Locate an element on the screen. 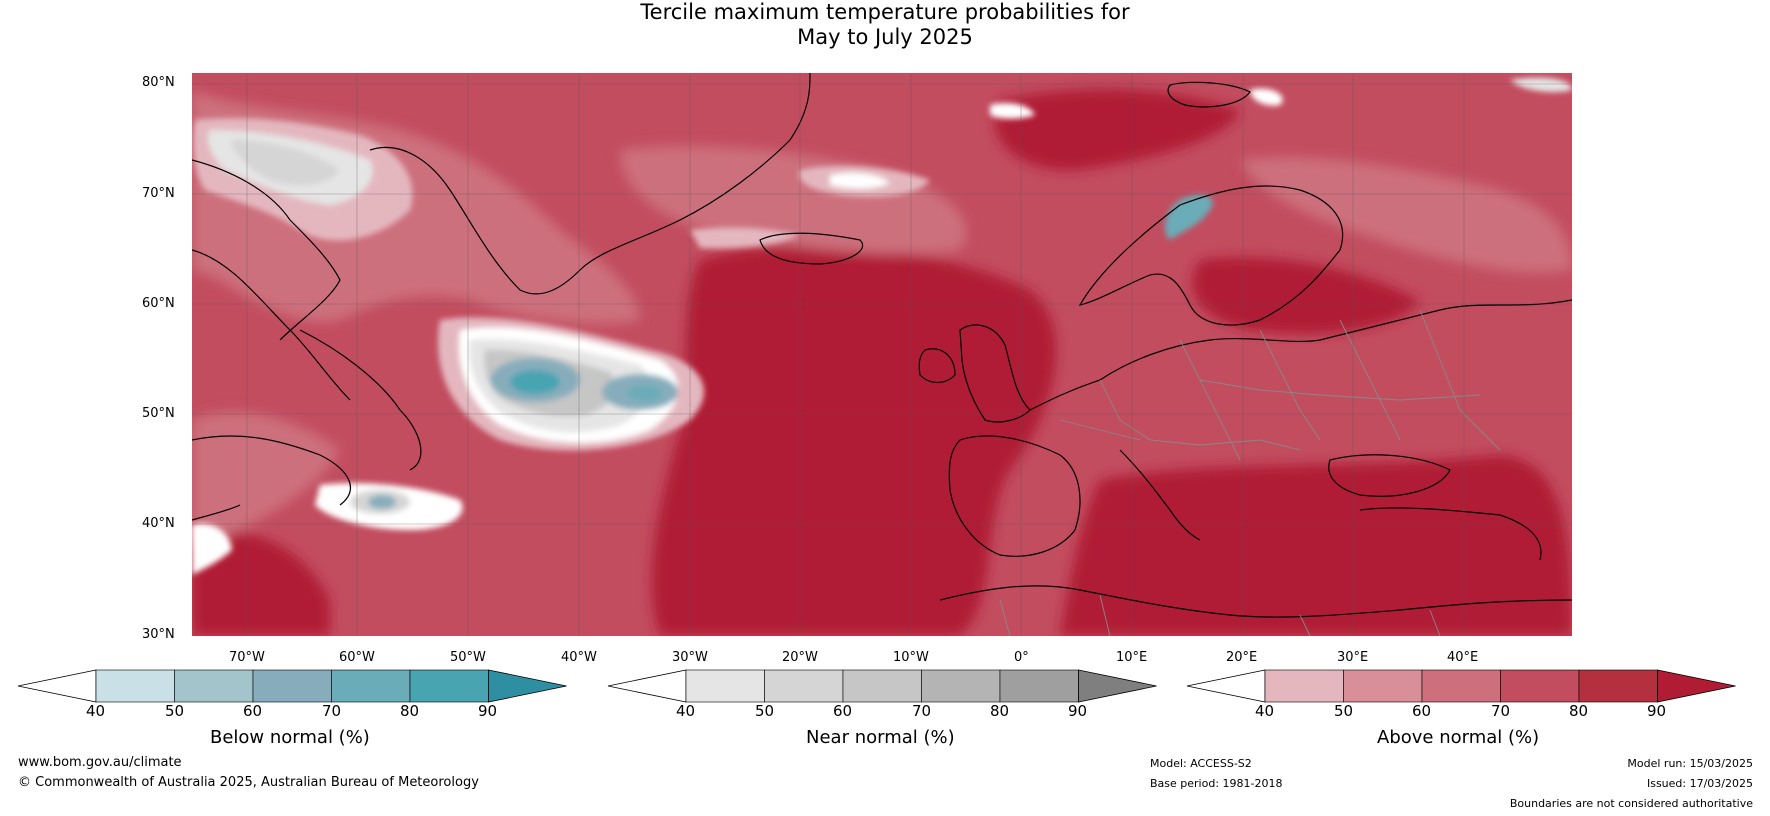 Image resolution: width=1770 pixels, height=816 pixels. colorbar-near-title: Near normal (%) is located at coordinates (880, 737).